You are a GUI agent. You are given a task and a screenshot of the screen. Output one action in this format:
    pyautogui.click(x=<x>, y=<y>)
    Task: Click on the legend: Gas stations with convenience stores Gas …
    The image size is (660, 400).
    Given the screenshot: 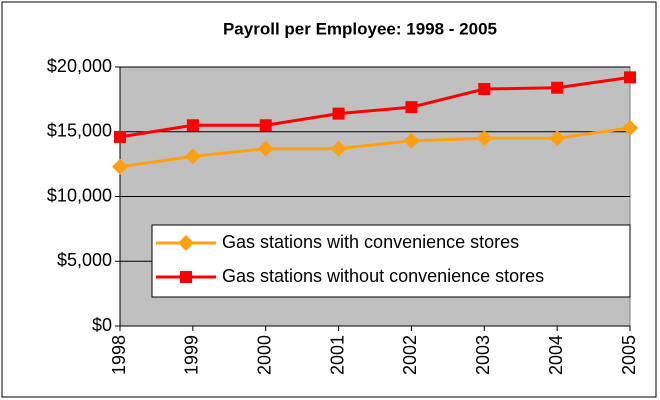 What is the action you would take?
    pyautogui.click(x=391, y=261)
    